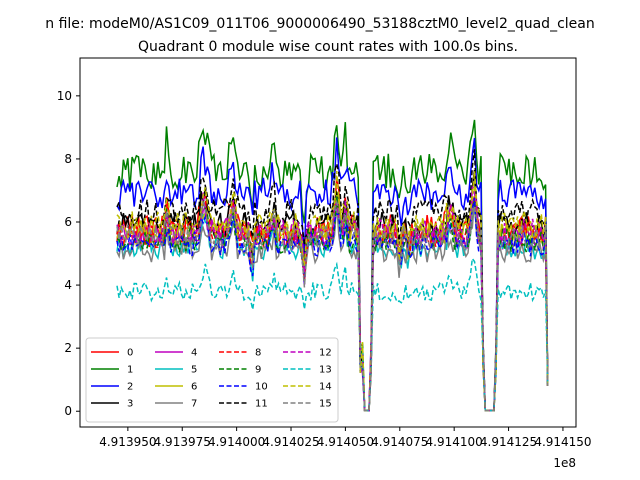  I want to click on y-tick-label: 10, so click(64, 96).